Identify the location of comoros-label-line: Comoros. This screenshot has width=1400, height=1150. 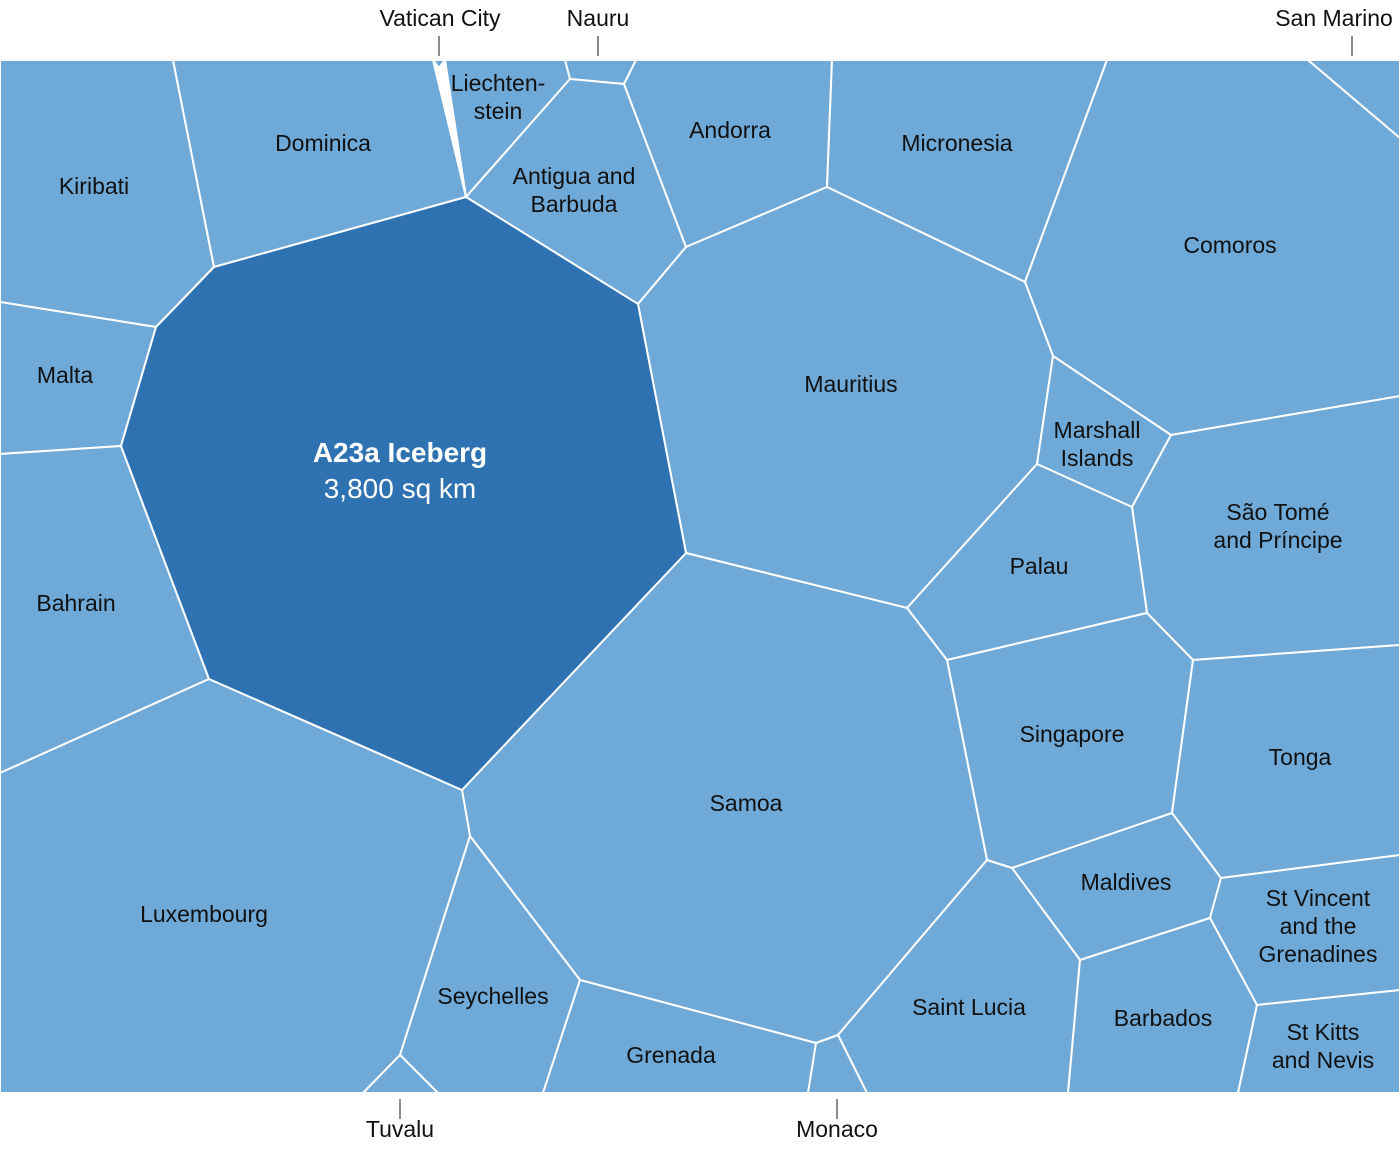
(1229, 245).